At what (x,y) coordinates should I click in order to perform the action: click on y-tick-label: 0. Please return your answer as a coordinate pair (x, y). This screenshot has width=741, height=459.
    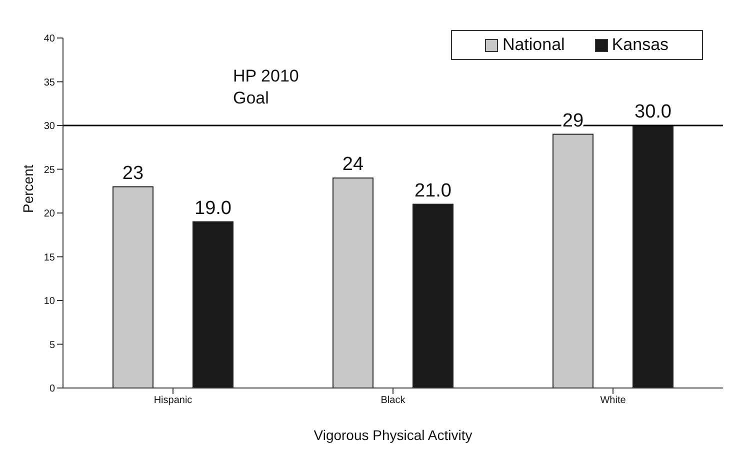
    Looking at the image, I should click on (52, 389).